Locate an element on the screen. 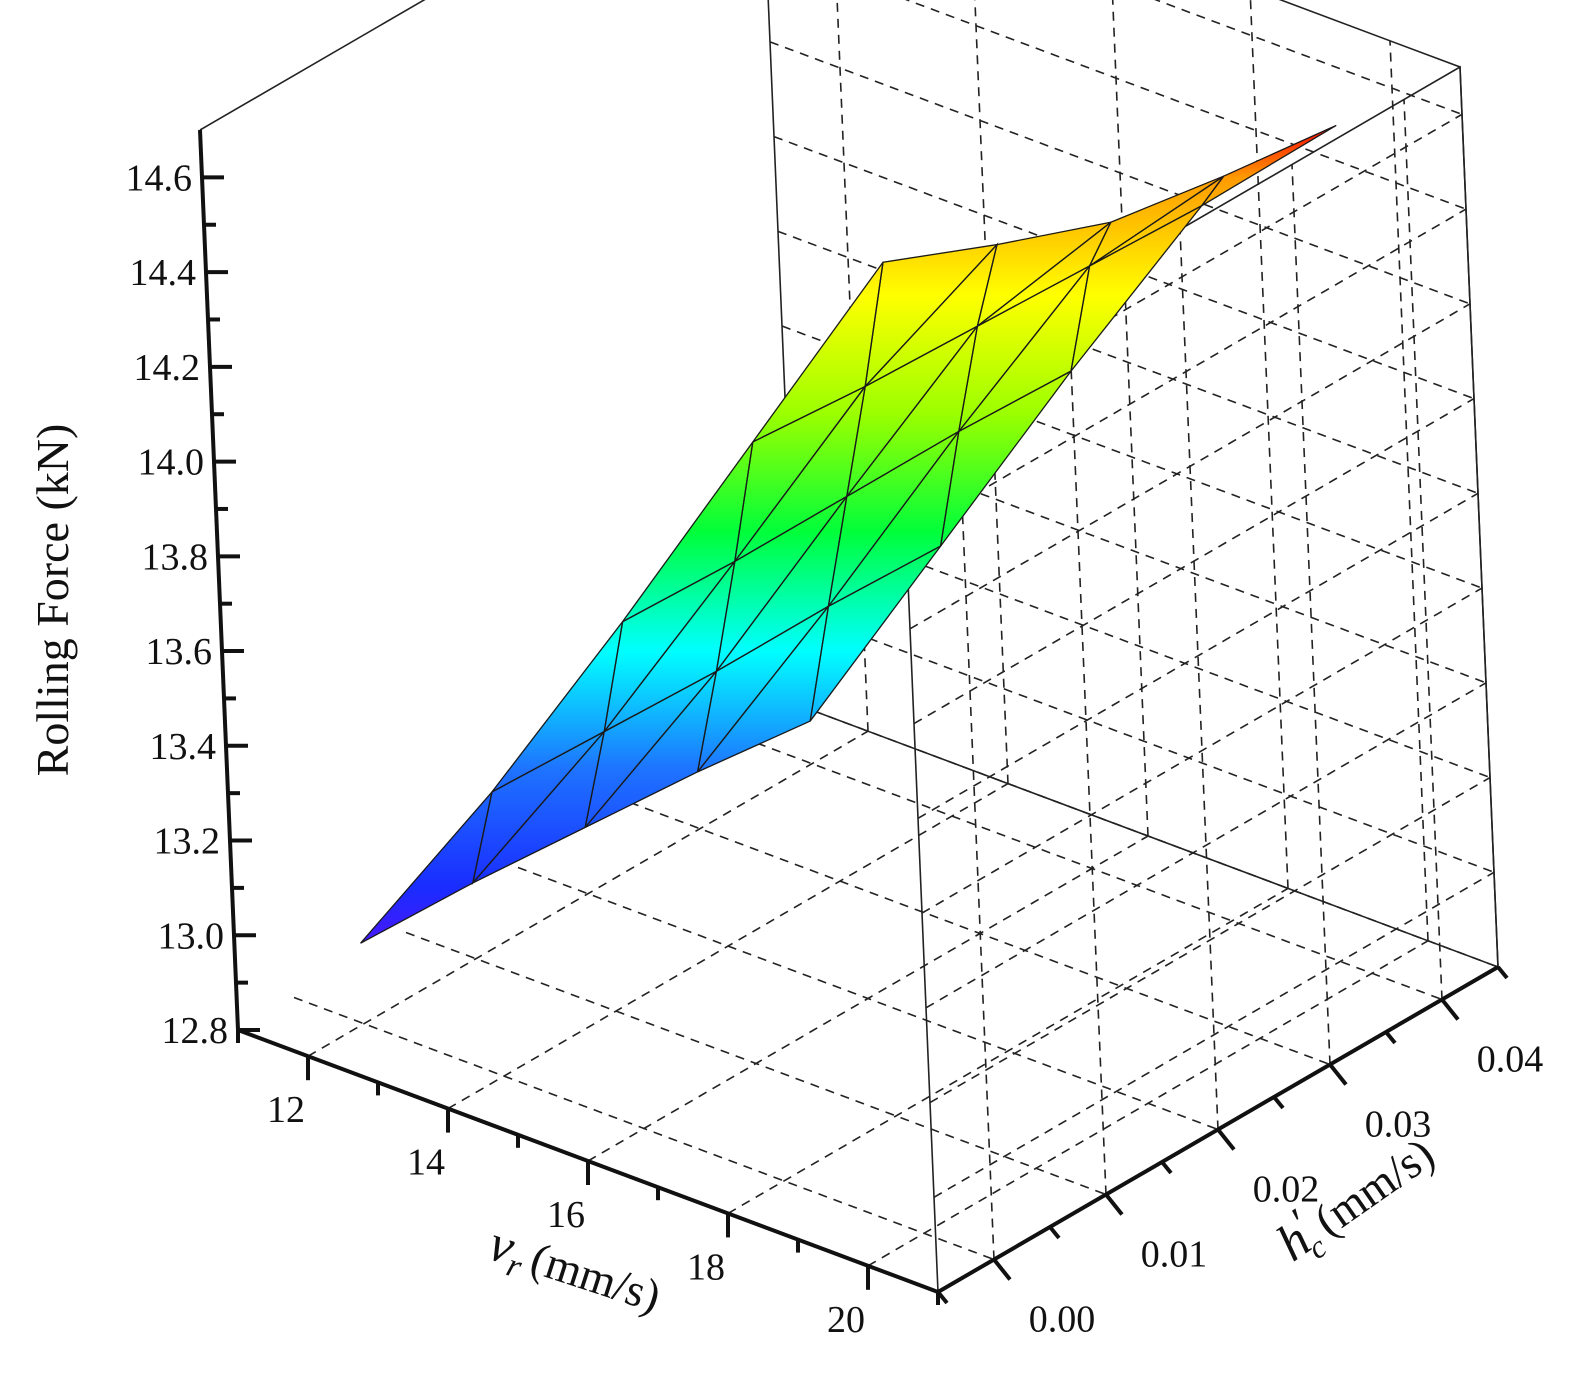 This screenshot has height=1392, width=1578. z-tick-label: 14.4 is located at coordinates (163, 273).